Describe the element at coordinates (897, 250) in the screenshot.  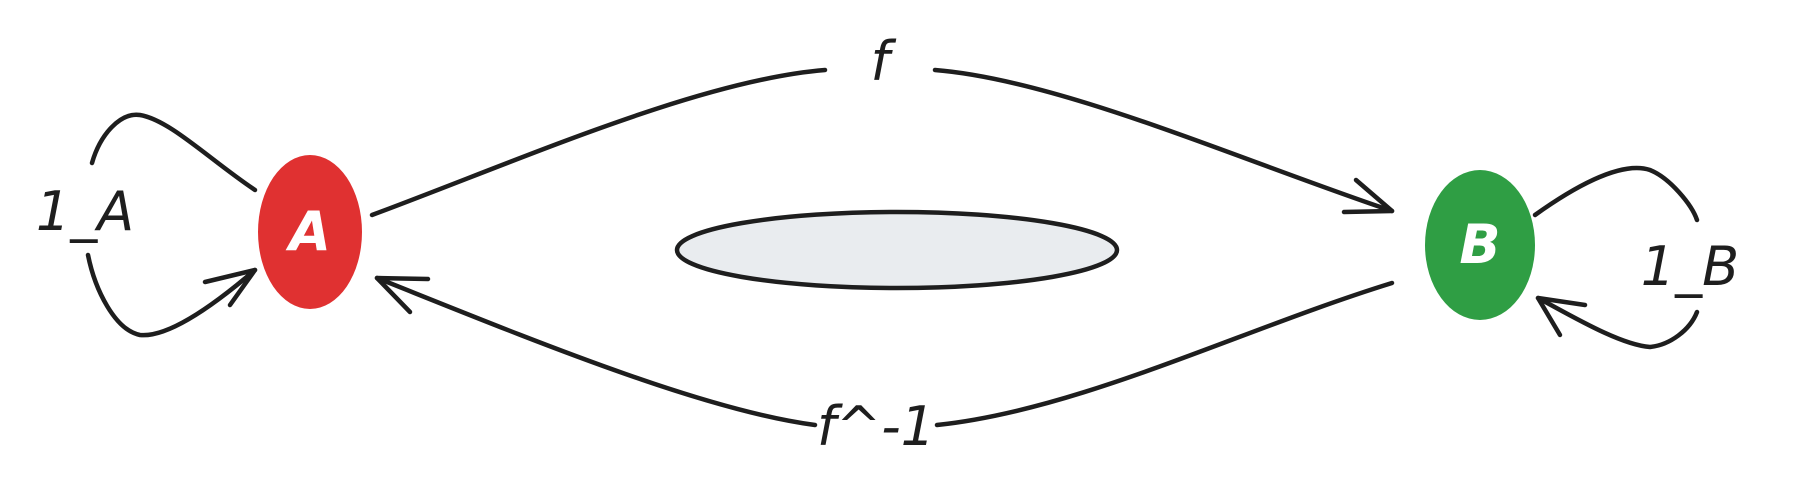
I see `center-ellipse` at that location.